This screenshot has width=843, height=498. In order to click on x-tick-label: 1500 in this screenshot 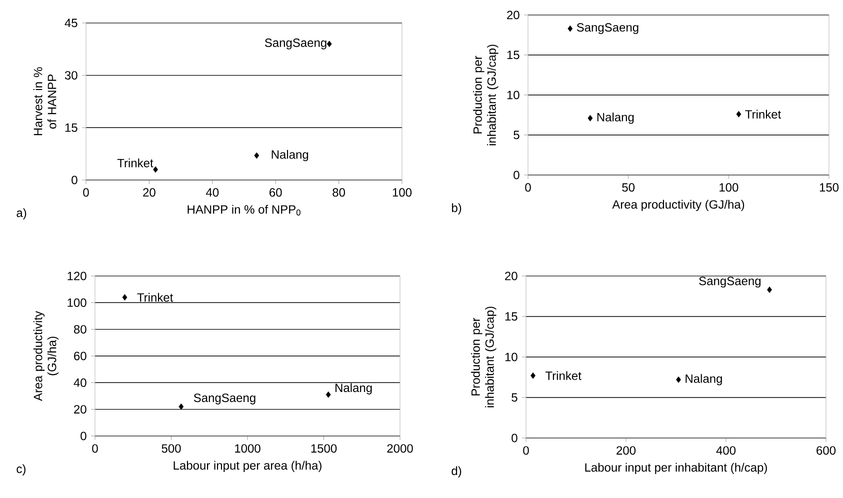, I will do `click(324, 448)`.